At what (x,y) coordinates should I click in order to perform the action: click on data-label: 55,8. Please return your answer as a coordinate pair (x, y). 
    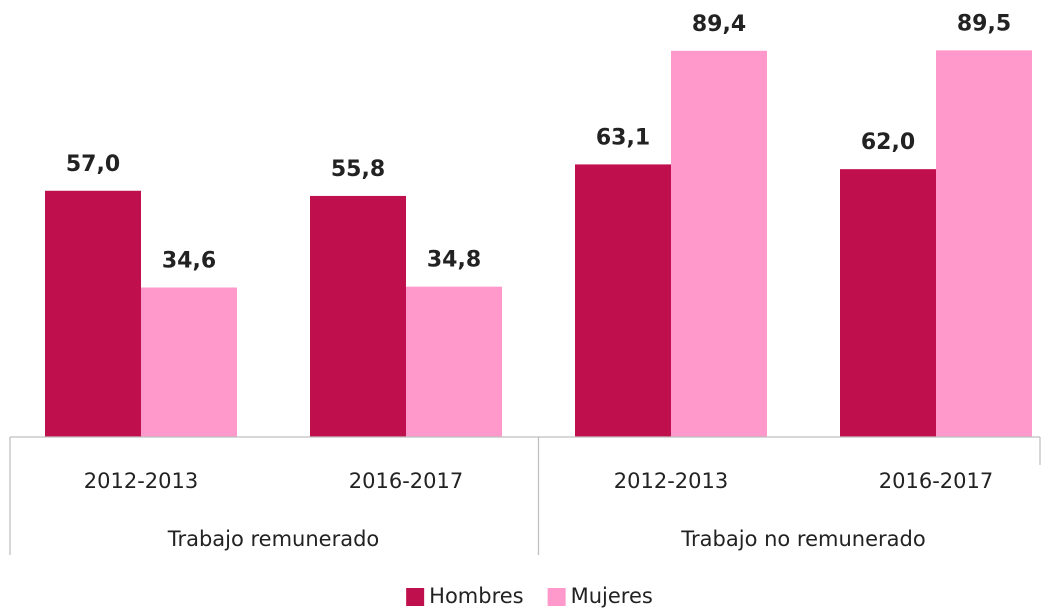
    Looking at the image, I should click on (358, 169).